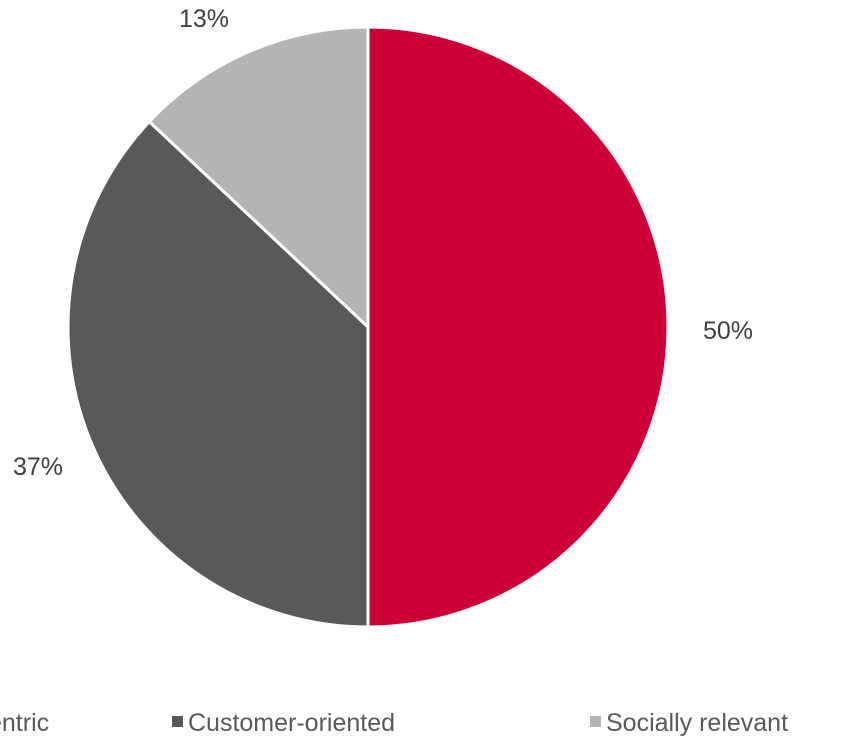  What do you see at coordinates (291, 723) in the screenshot?
I see `legend-label-2: Customer-oriented` at bounding box center [291, 723].